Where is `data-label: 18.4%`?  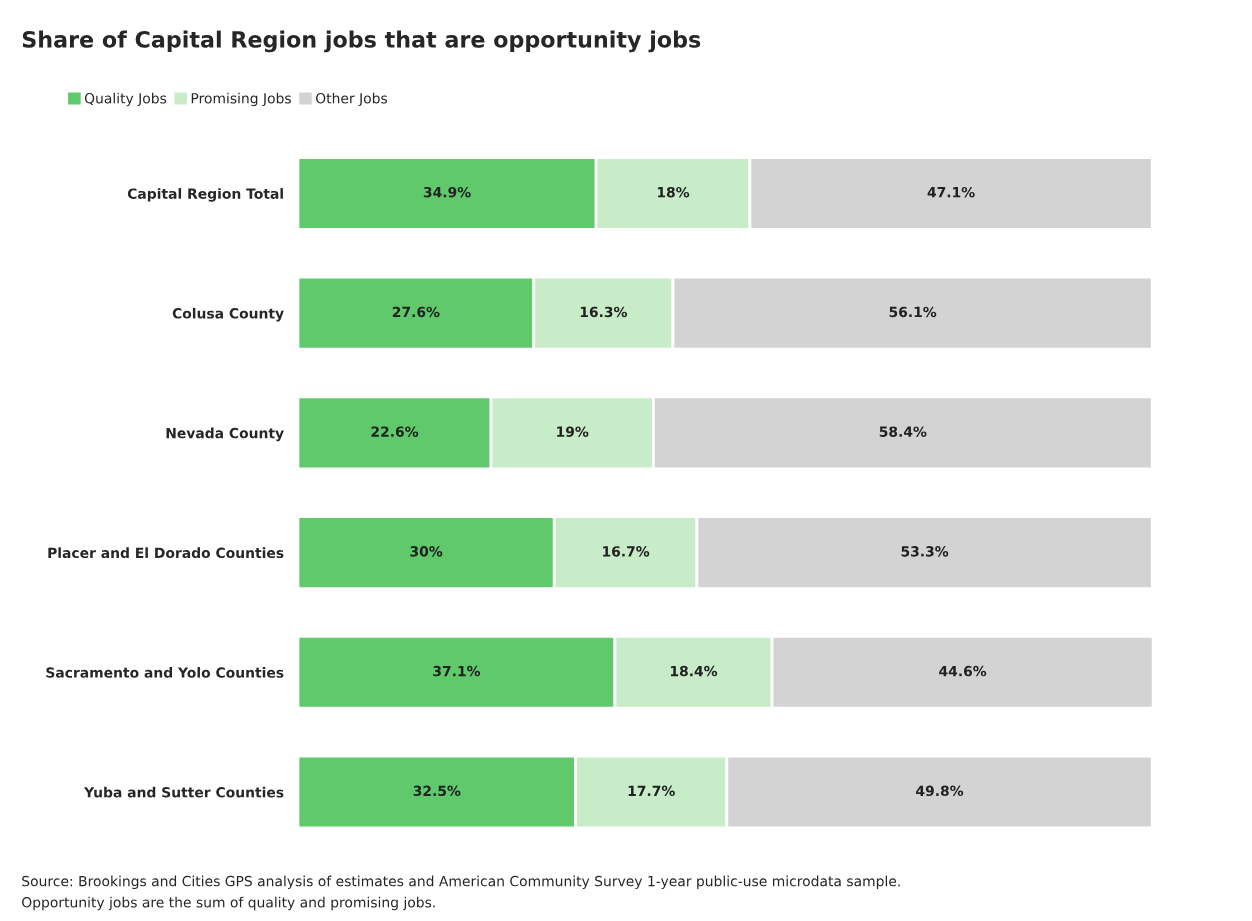
data-label: 18.4% is located at coordinates (694, 671).